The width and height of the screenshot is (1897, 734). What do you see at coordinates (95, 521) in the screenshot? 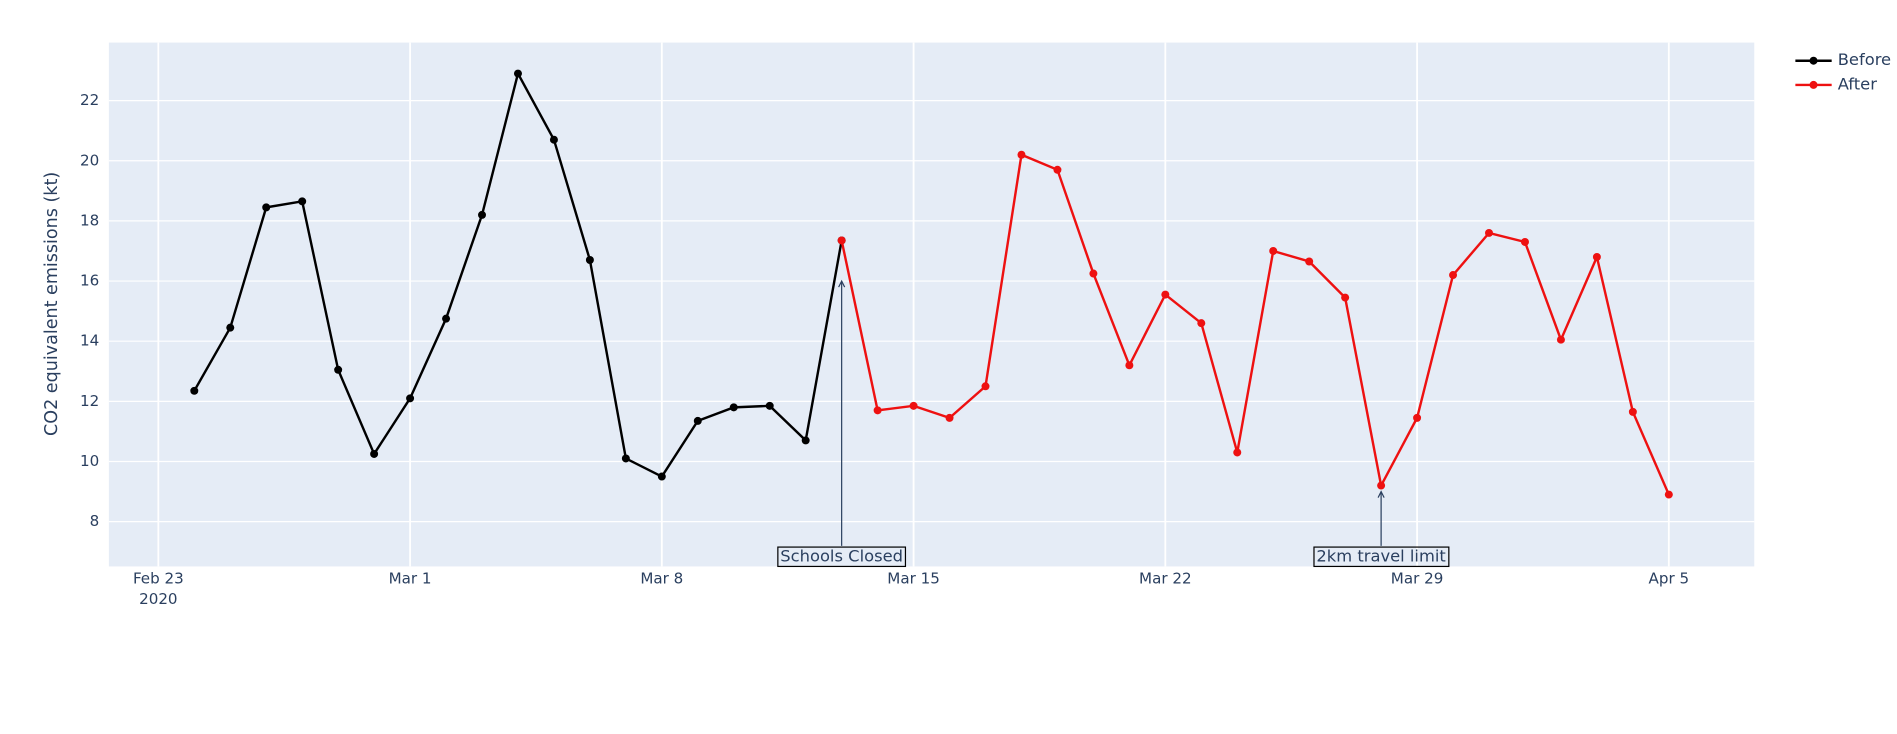
I see `y-tick-label: 8` at bounding box center [95, 521].